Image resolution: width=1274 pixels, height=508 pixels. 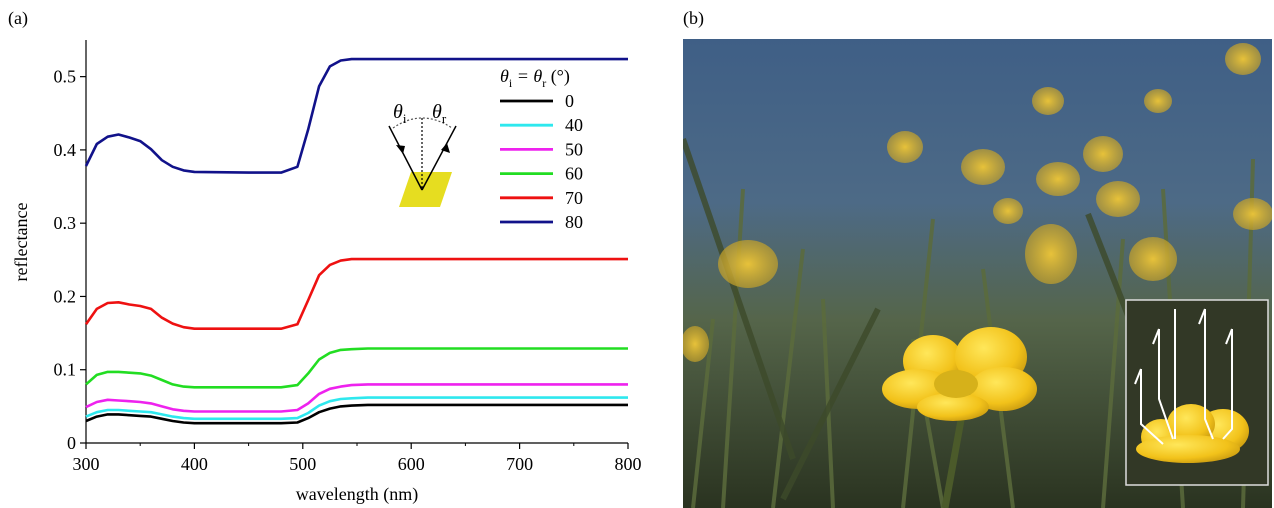 I want to click on inset-light-rays, so click(x=1183, y=376).